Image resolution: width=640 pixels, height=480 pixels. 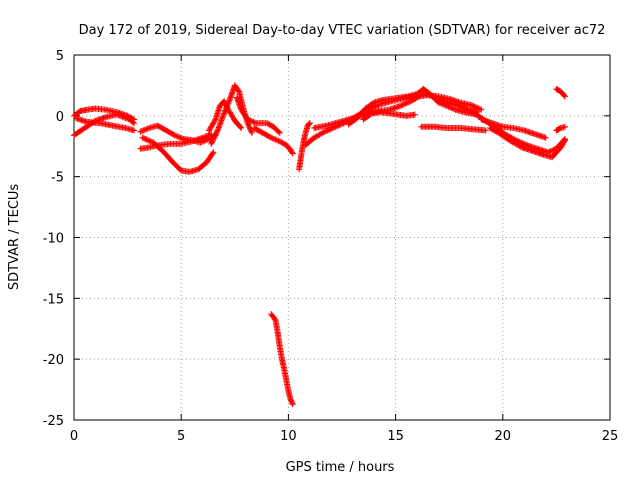 I want to click on series-trace-g, so click(x=231, y=114).